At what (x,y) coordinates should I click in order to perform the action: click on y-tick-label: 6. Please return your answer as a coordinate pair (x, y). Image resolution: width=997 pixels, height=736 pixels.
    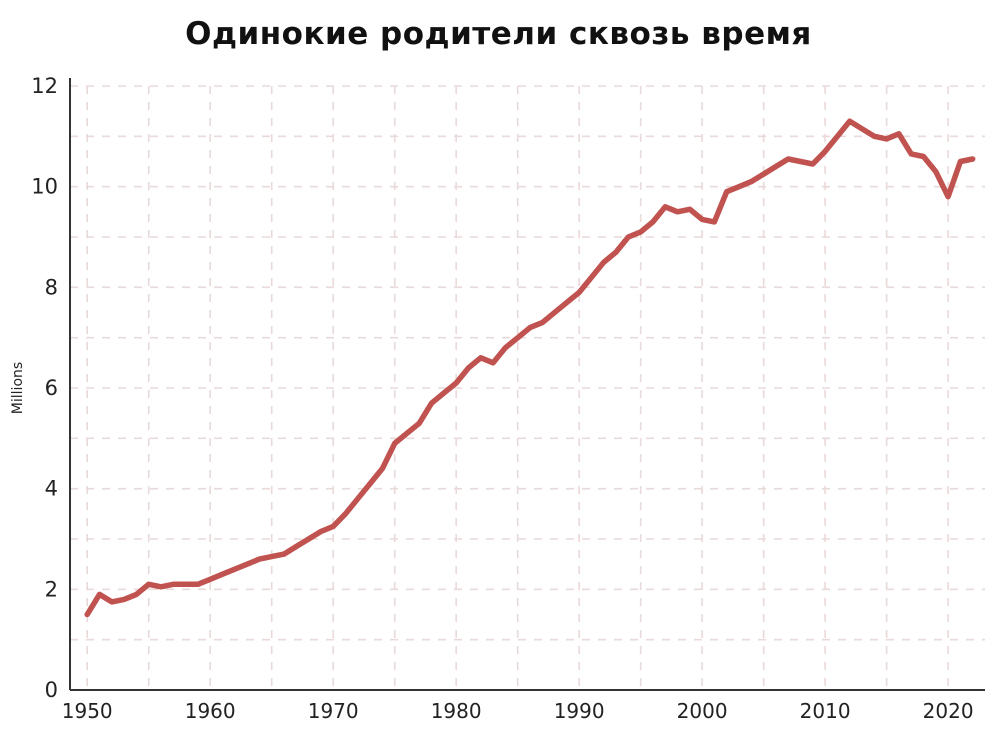
    Looking at the image, I should click on (51, 388).